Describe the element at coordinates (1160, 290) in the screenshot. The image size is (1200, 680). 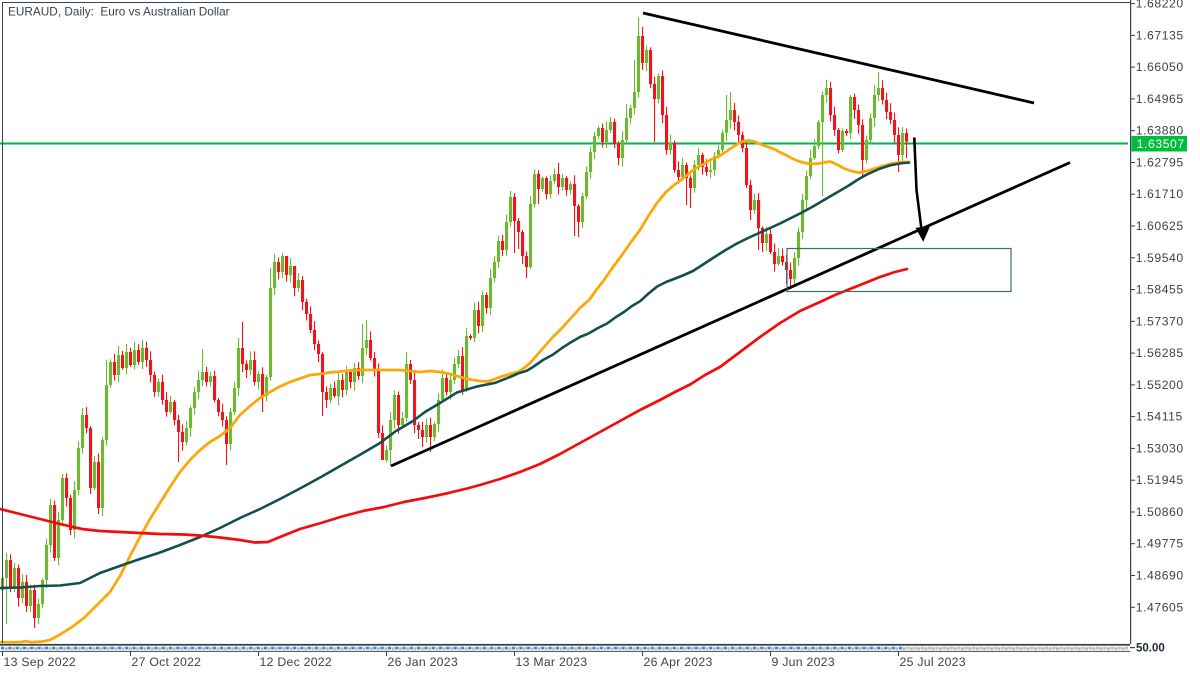
I see `svg-text: 1.58455` at that location.